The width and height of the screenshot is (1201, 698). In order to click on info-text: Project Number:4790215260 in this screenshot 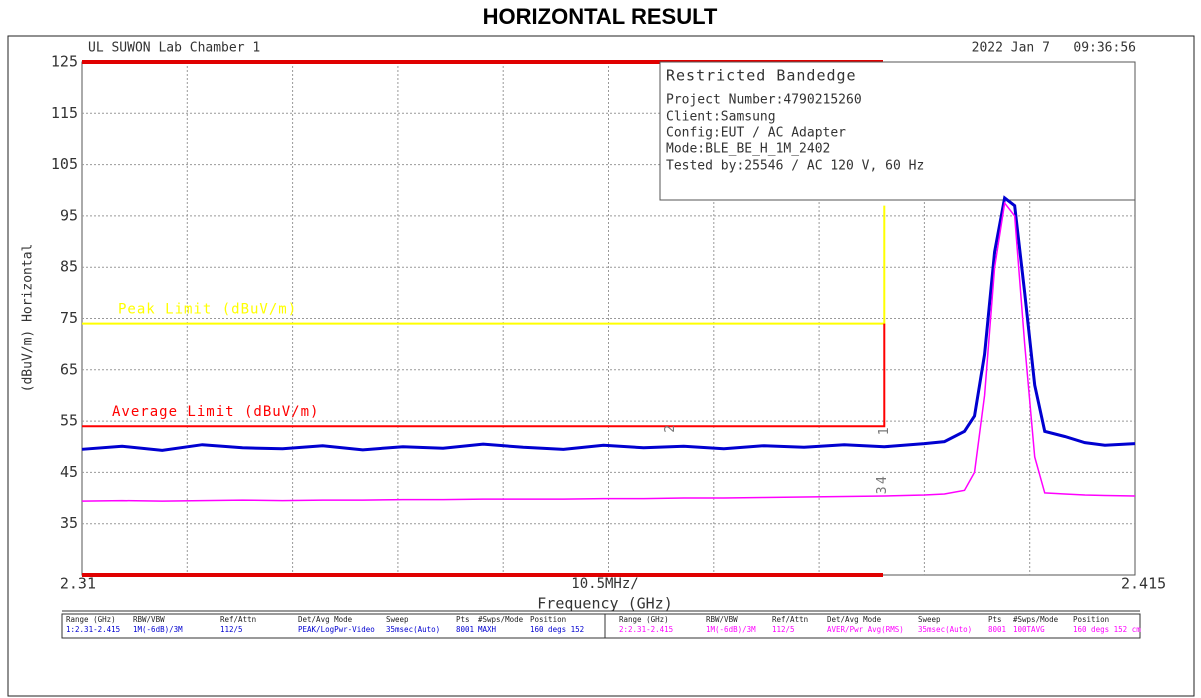, I will do `click(764, 100)`.